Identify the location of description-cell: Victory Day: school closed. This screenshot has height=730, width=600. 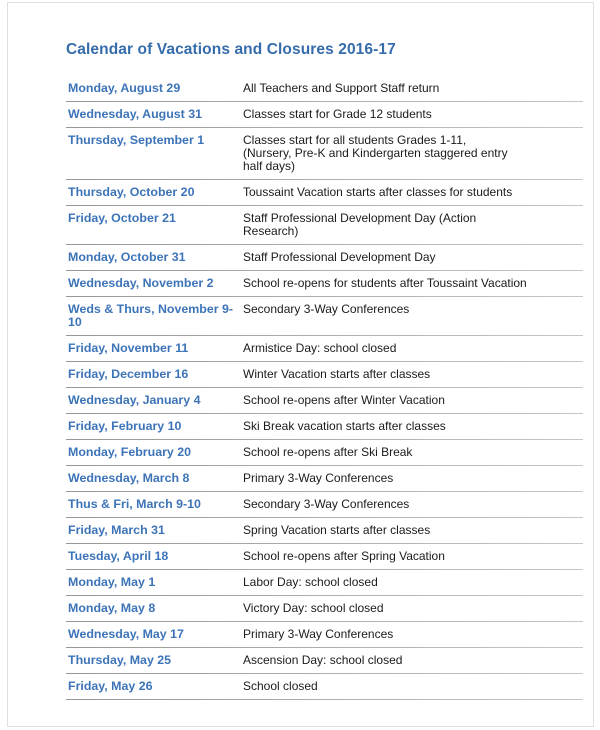
(313, 608).